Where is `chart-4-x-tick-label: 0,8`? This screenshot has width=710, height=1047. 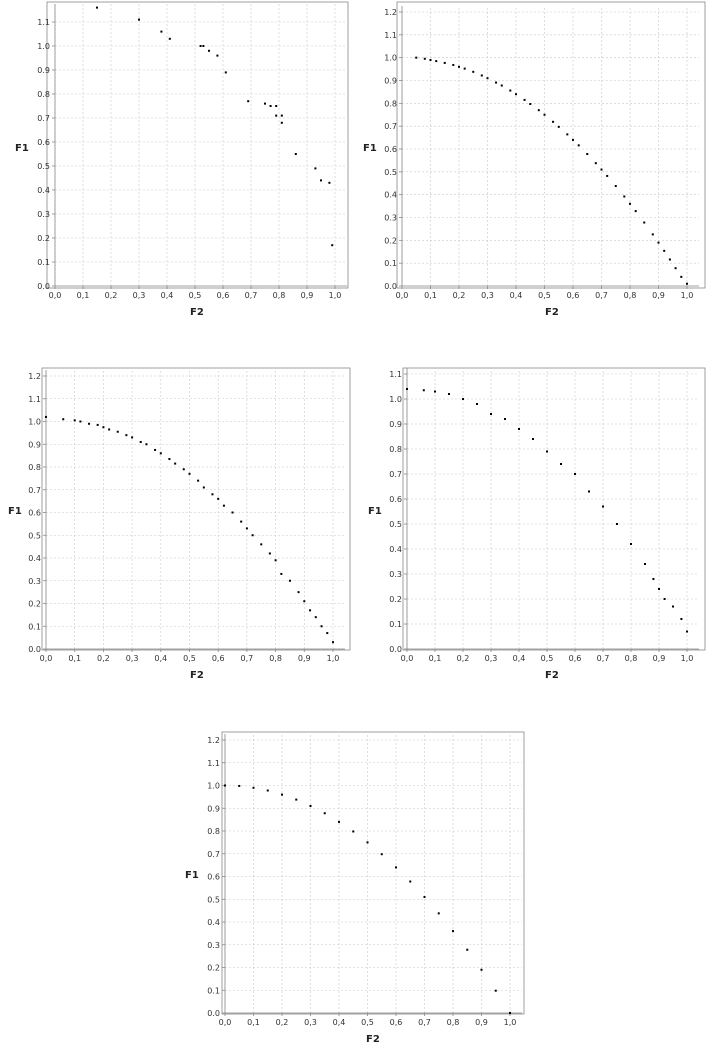
chart-4-x-tick-label: 0,8 is located at coordinates (631, 658).